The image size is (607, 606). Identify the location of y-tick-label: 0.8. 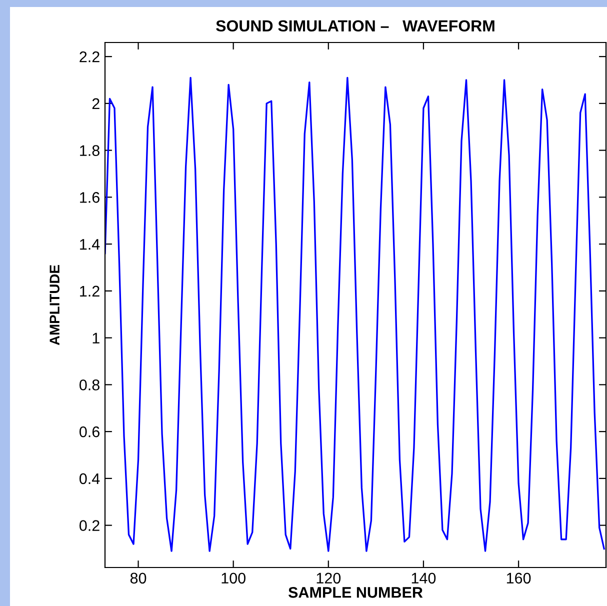
(90, 385).